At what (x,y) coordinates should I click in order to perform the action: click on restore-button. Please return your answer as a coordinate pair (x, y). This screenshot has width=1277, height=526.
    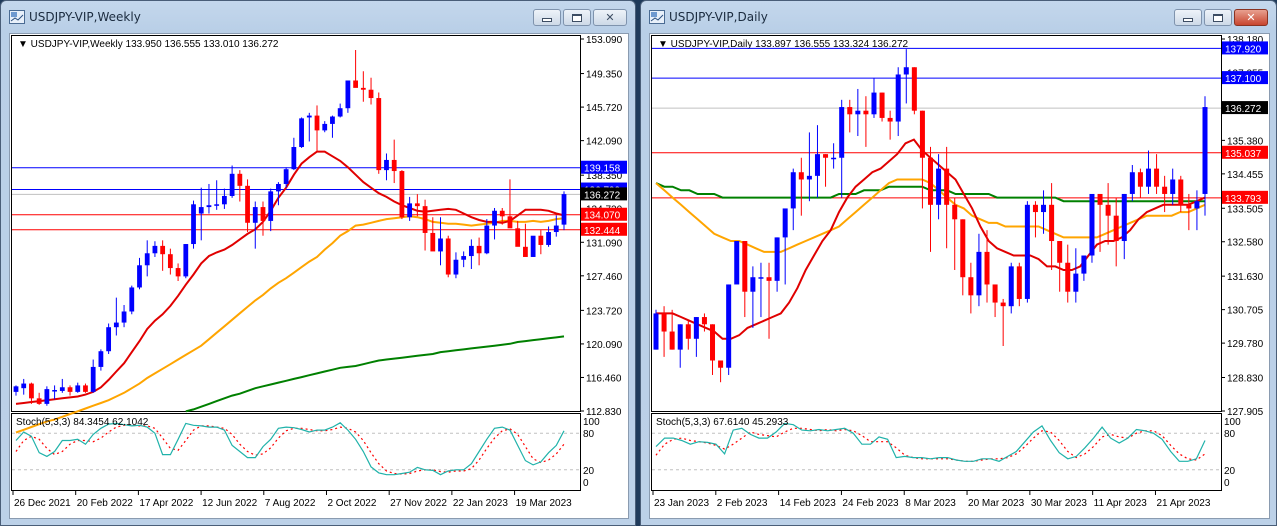
    Looking at the image, I should click on (1218, 17).